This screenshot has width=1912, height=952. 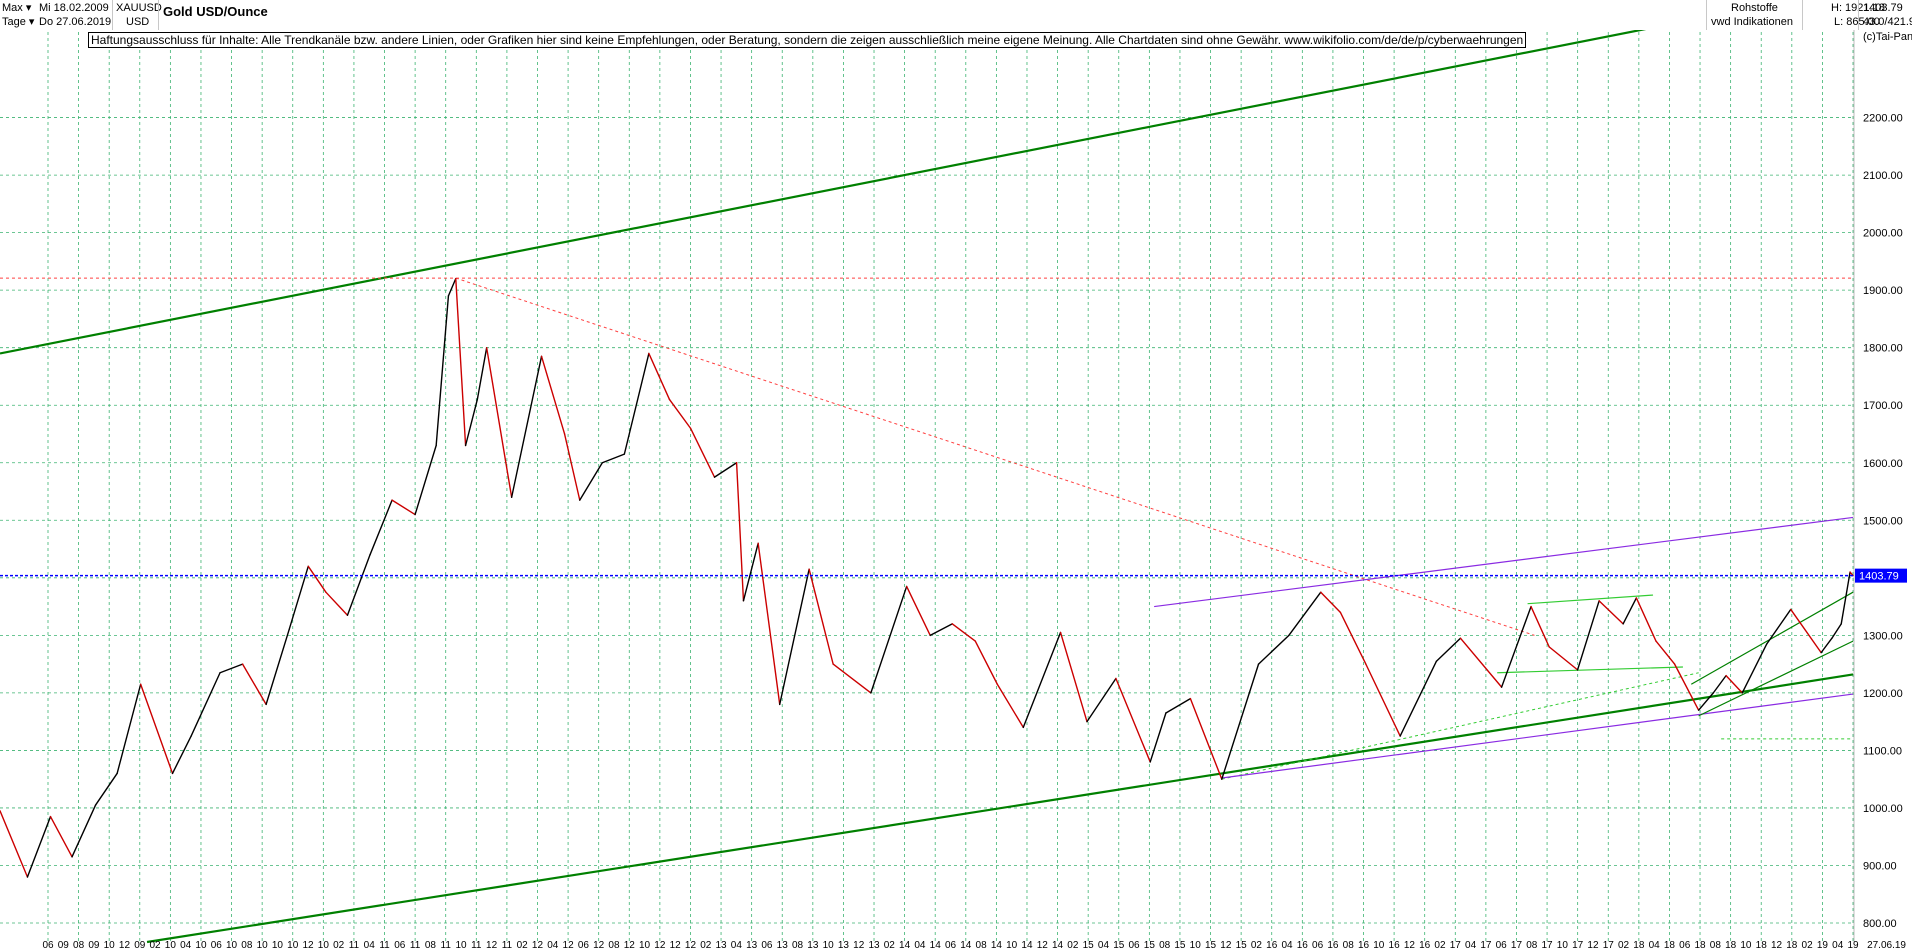 I want to click on info-value: 43.0/421.9, so click(x=1887, y=22).